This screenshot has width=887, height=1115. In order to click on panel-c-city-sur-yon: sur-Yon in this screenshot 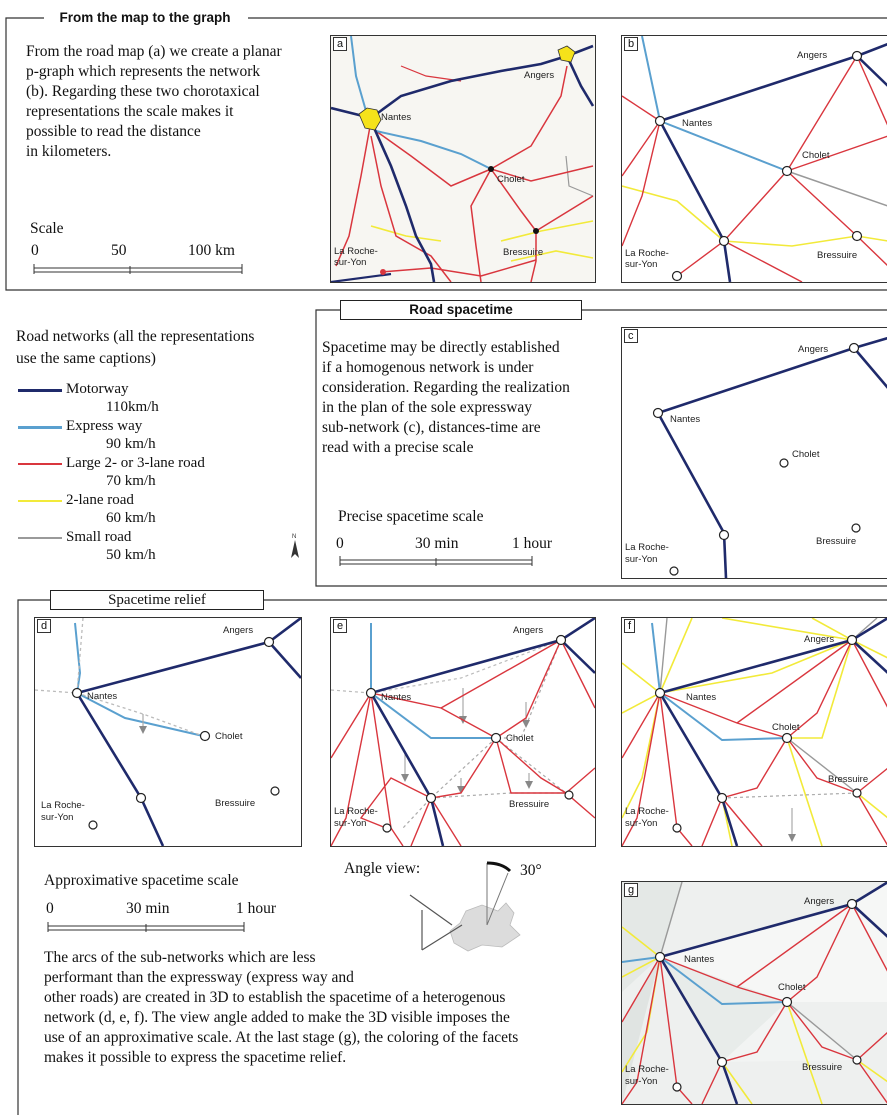, I will do `click(641, 559)`.